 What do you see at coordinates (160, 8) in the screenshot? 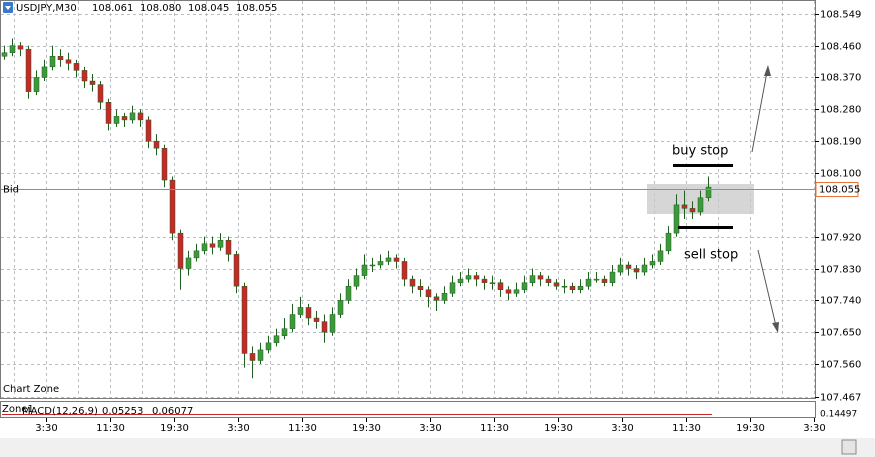
I see `header-value: 108.080` at bounding box center [160, 8].